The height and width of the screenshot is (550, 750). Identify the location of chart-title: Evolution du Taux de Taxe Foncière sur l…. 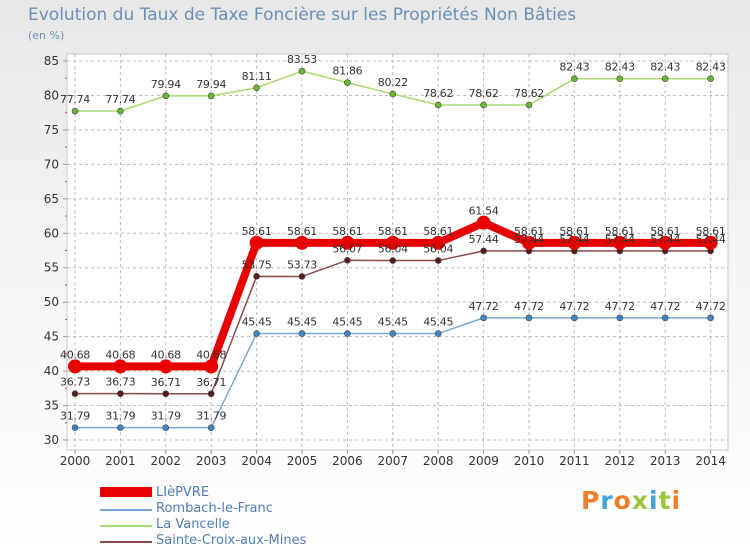
(302, 15).